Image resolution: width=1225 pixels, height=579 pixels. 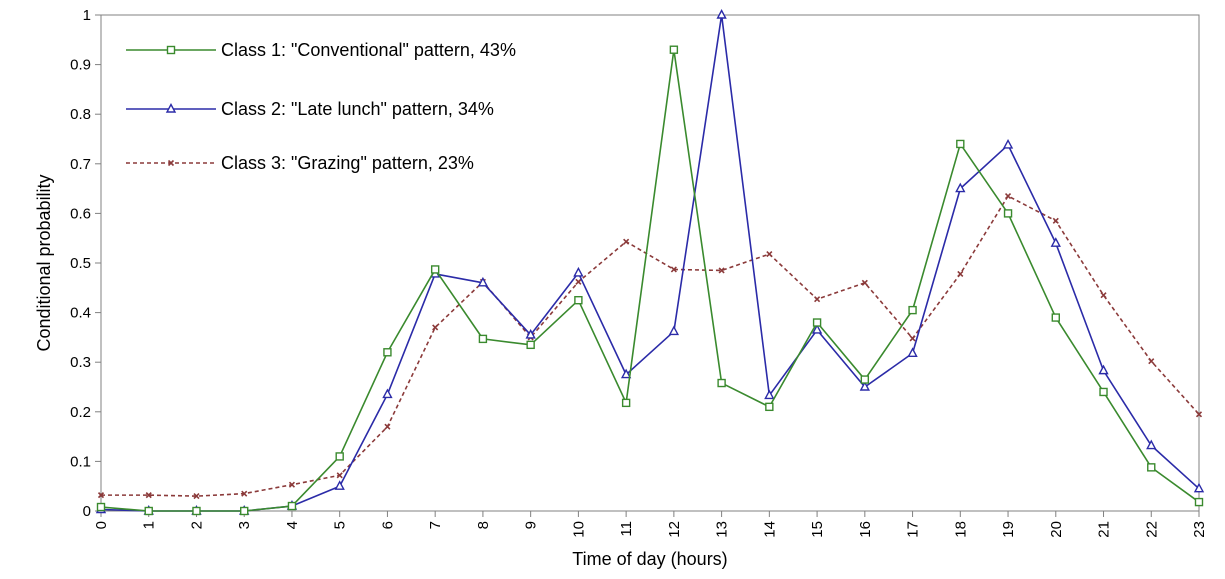 I want to click on x-tick-label: 15, so click(x=817, y=529).